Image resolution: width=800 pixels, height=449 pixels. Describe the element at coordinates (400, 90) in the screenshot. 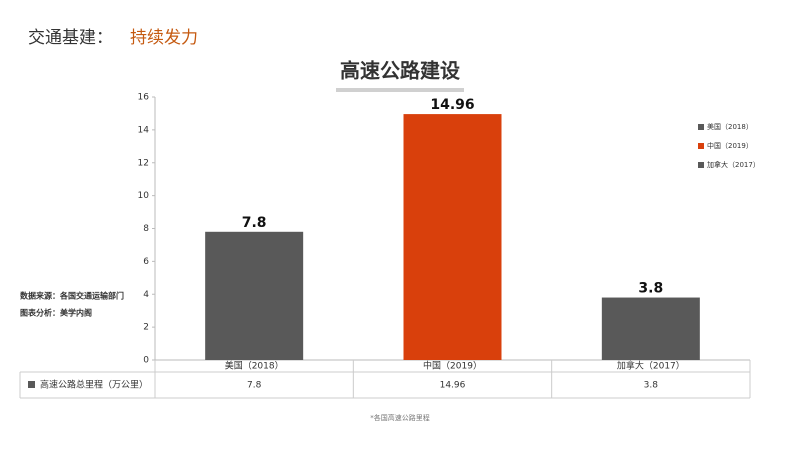

I see `title-underline` at that location.